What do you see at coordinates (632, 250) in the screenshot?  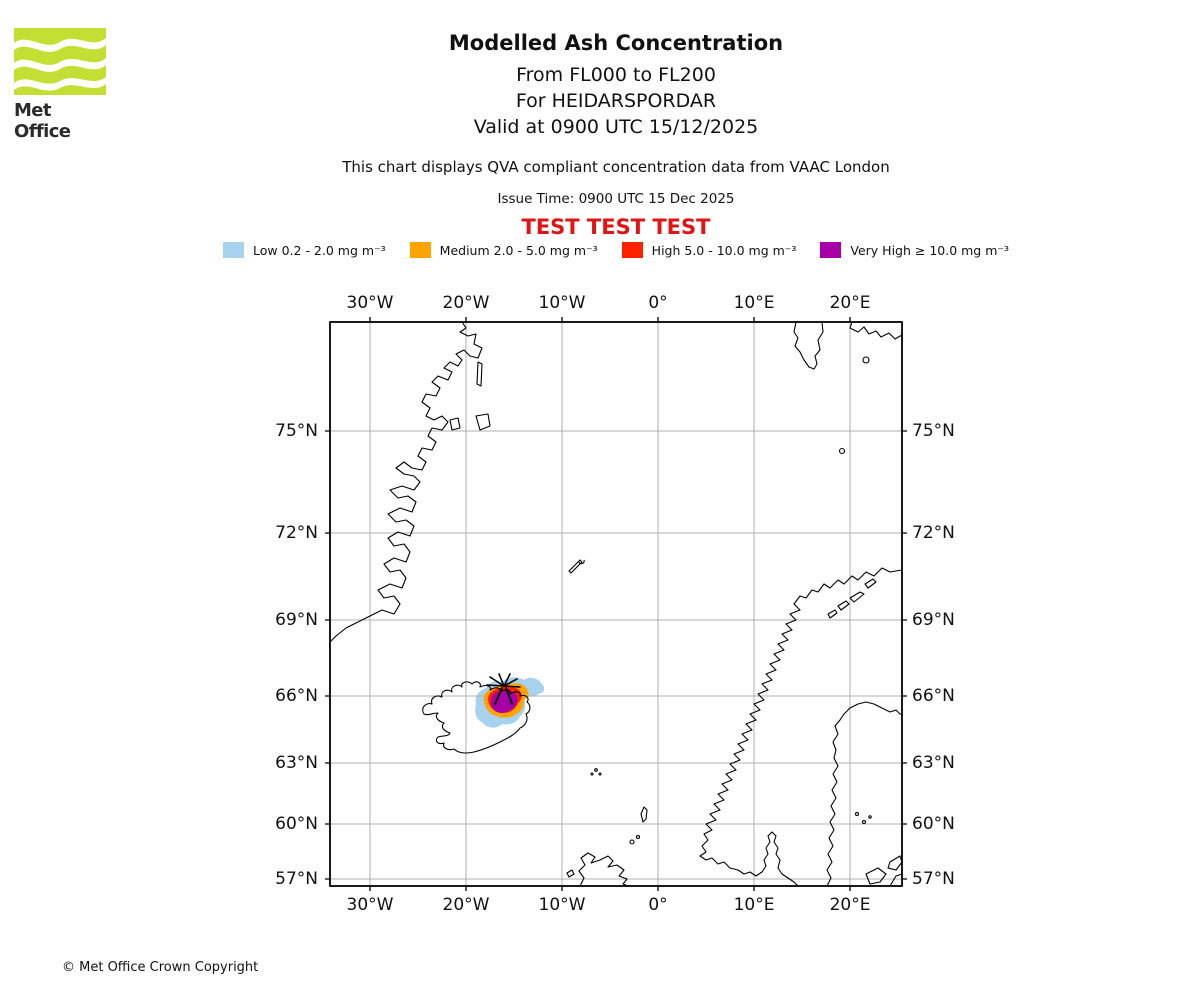 I see `legend-swatch-high` at bounding box center [632, 250].